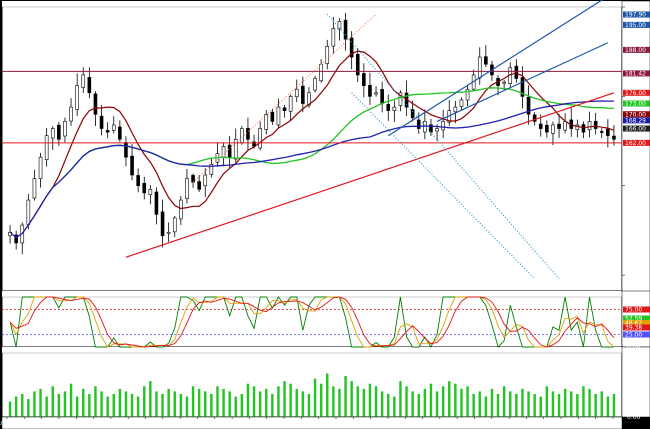 Image resolution: width=650 pixels, height=429 pixels. I want to click on price-panel-title: Data, so click(12, 4).